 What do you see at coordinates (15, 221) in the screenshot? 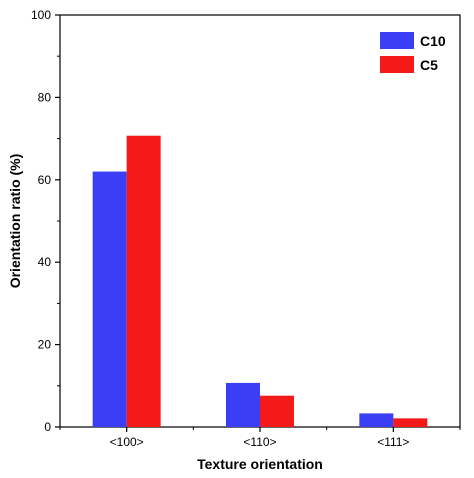
I see `y-axis-title: Orientation ratio (%)` at bounding box center [15, 221].